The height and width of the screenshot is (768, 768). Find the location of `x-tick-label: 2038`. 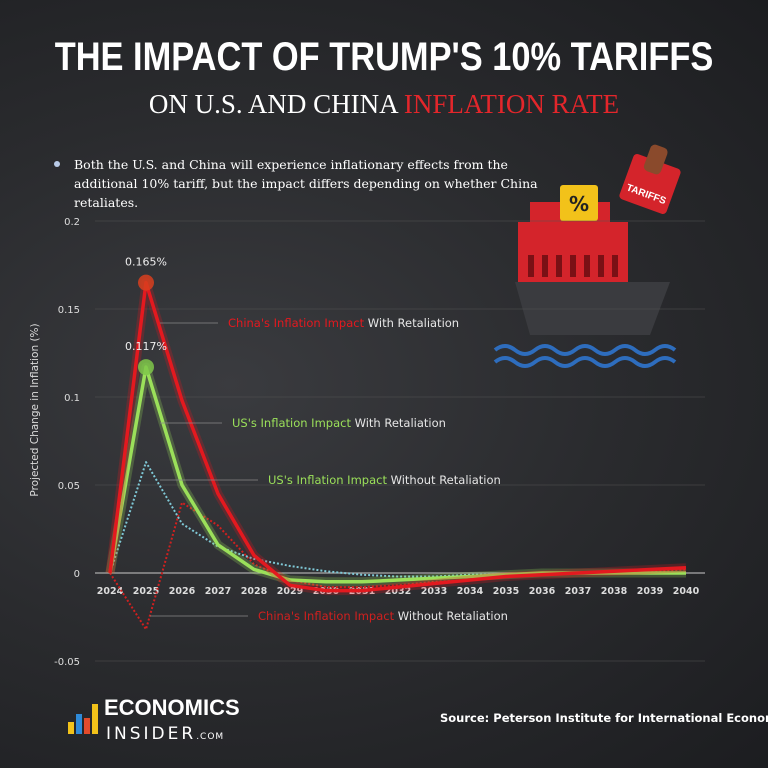

x-tick-label: 2038 is located at coordinates (614, 591).